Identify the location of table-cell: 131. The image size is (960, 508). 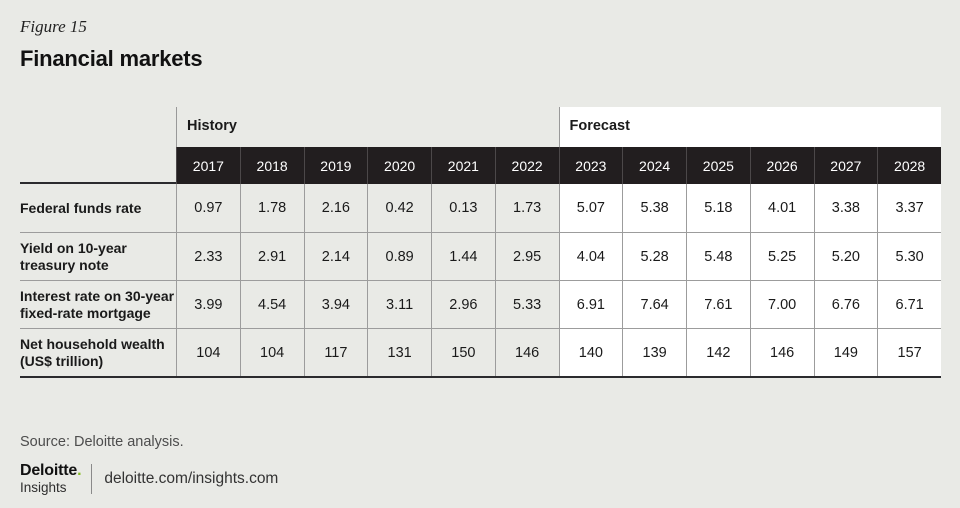
(399, 352).